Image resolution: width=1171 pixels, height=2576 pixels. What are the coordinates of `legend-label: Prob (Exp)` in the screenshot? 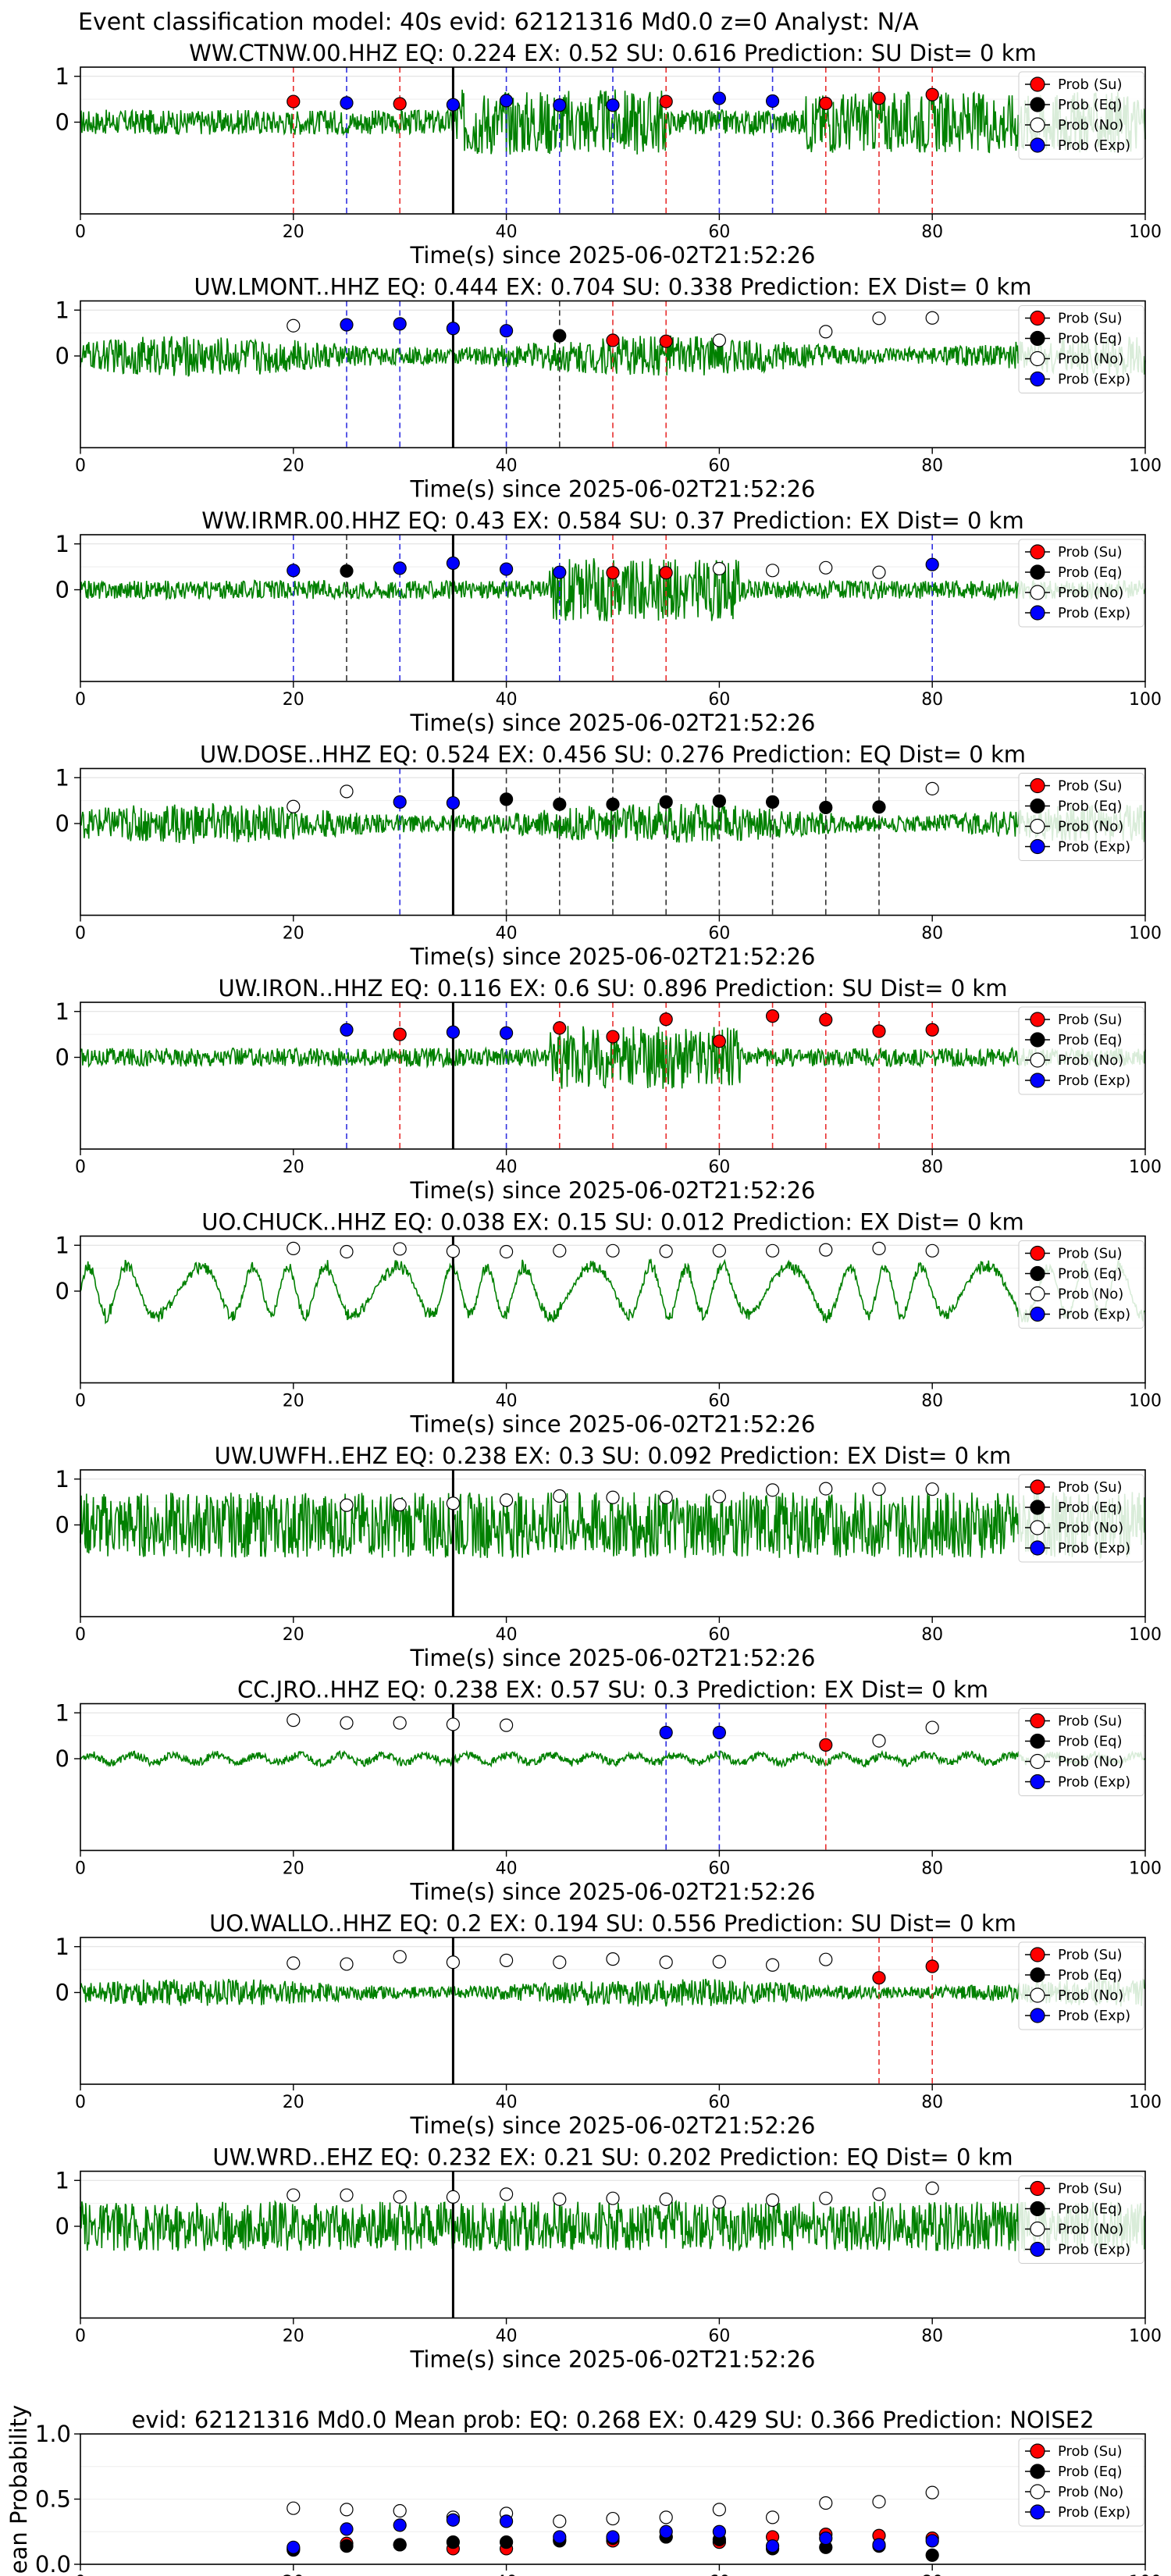 It's located at (1094, 380).